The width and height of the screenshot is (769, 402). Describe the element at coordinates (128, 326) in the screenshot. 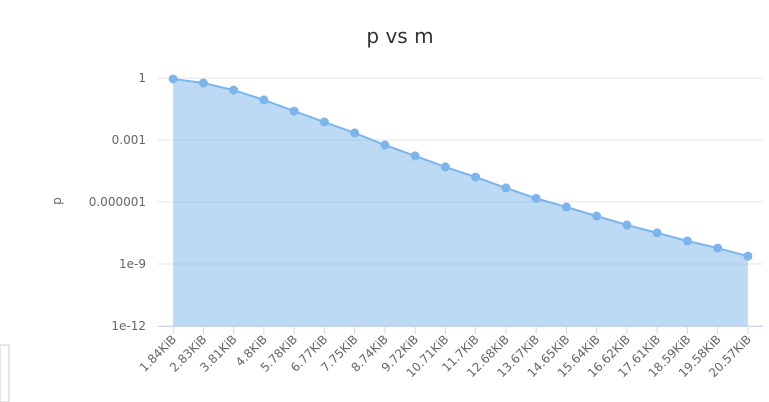

I see `y-tick-label: 1e-12` at that location.